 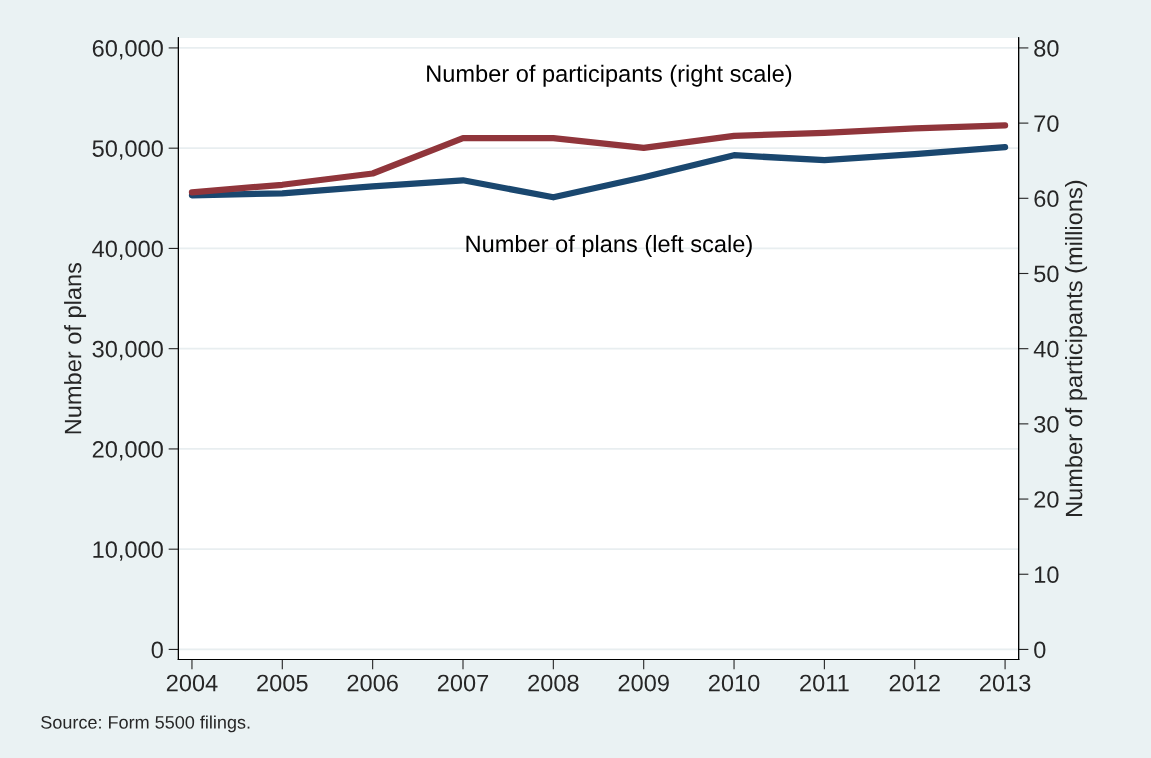 What do you see at coordinates (914, 683) in the screenshot?
I see `x-tick-label: 2012` at bounding box center [914, 683].